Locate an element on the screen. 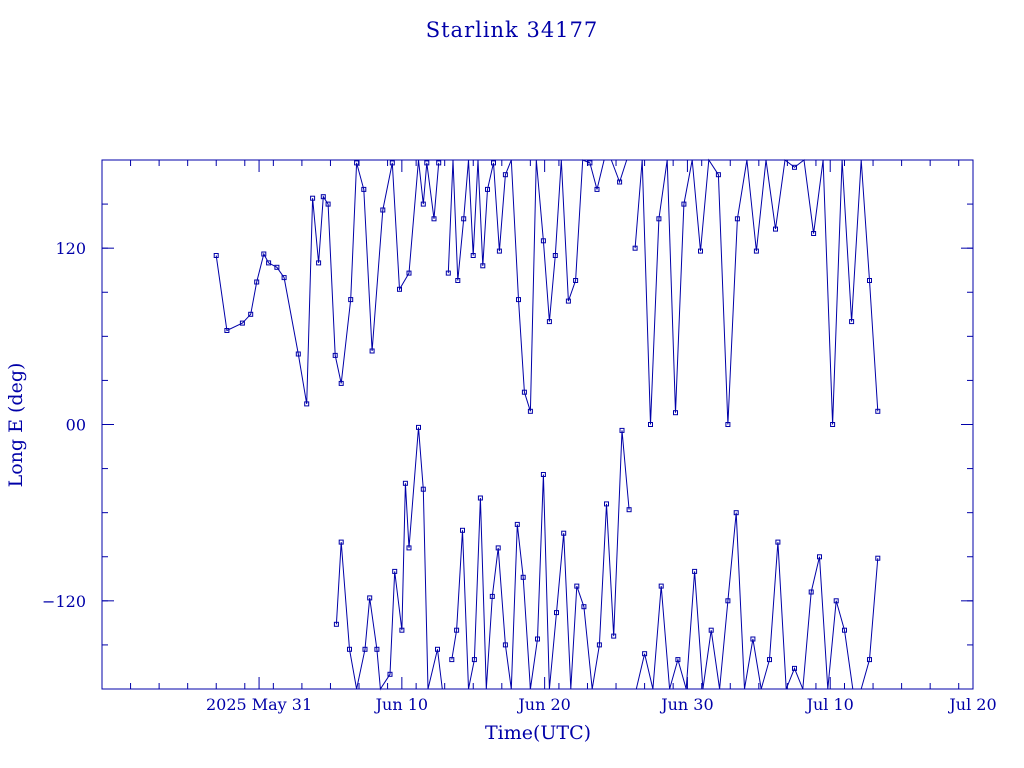 Image resolution: width=1024 pixels, height=768 pixels. y-tick-label: −120 is located at coordinates (64, 601).